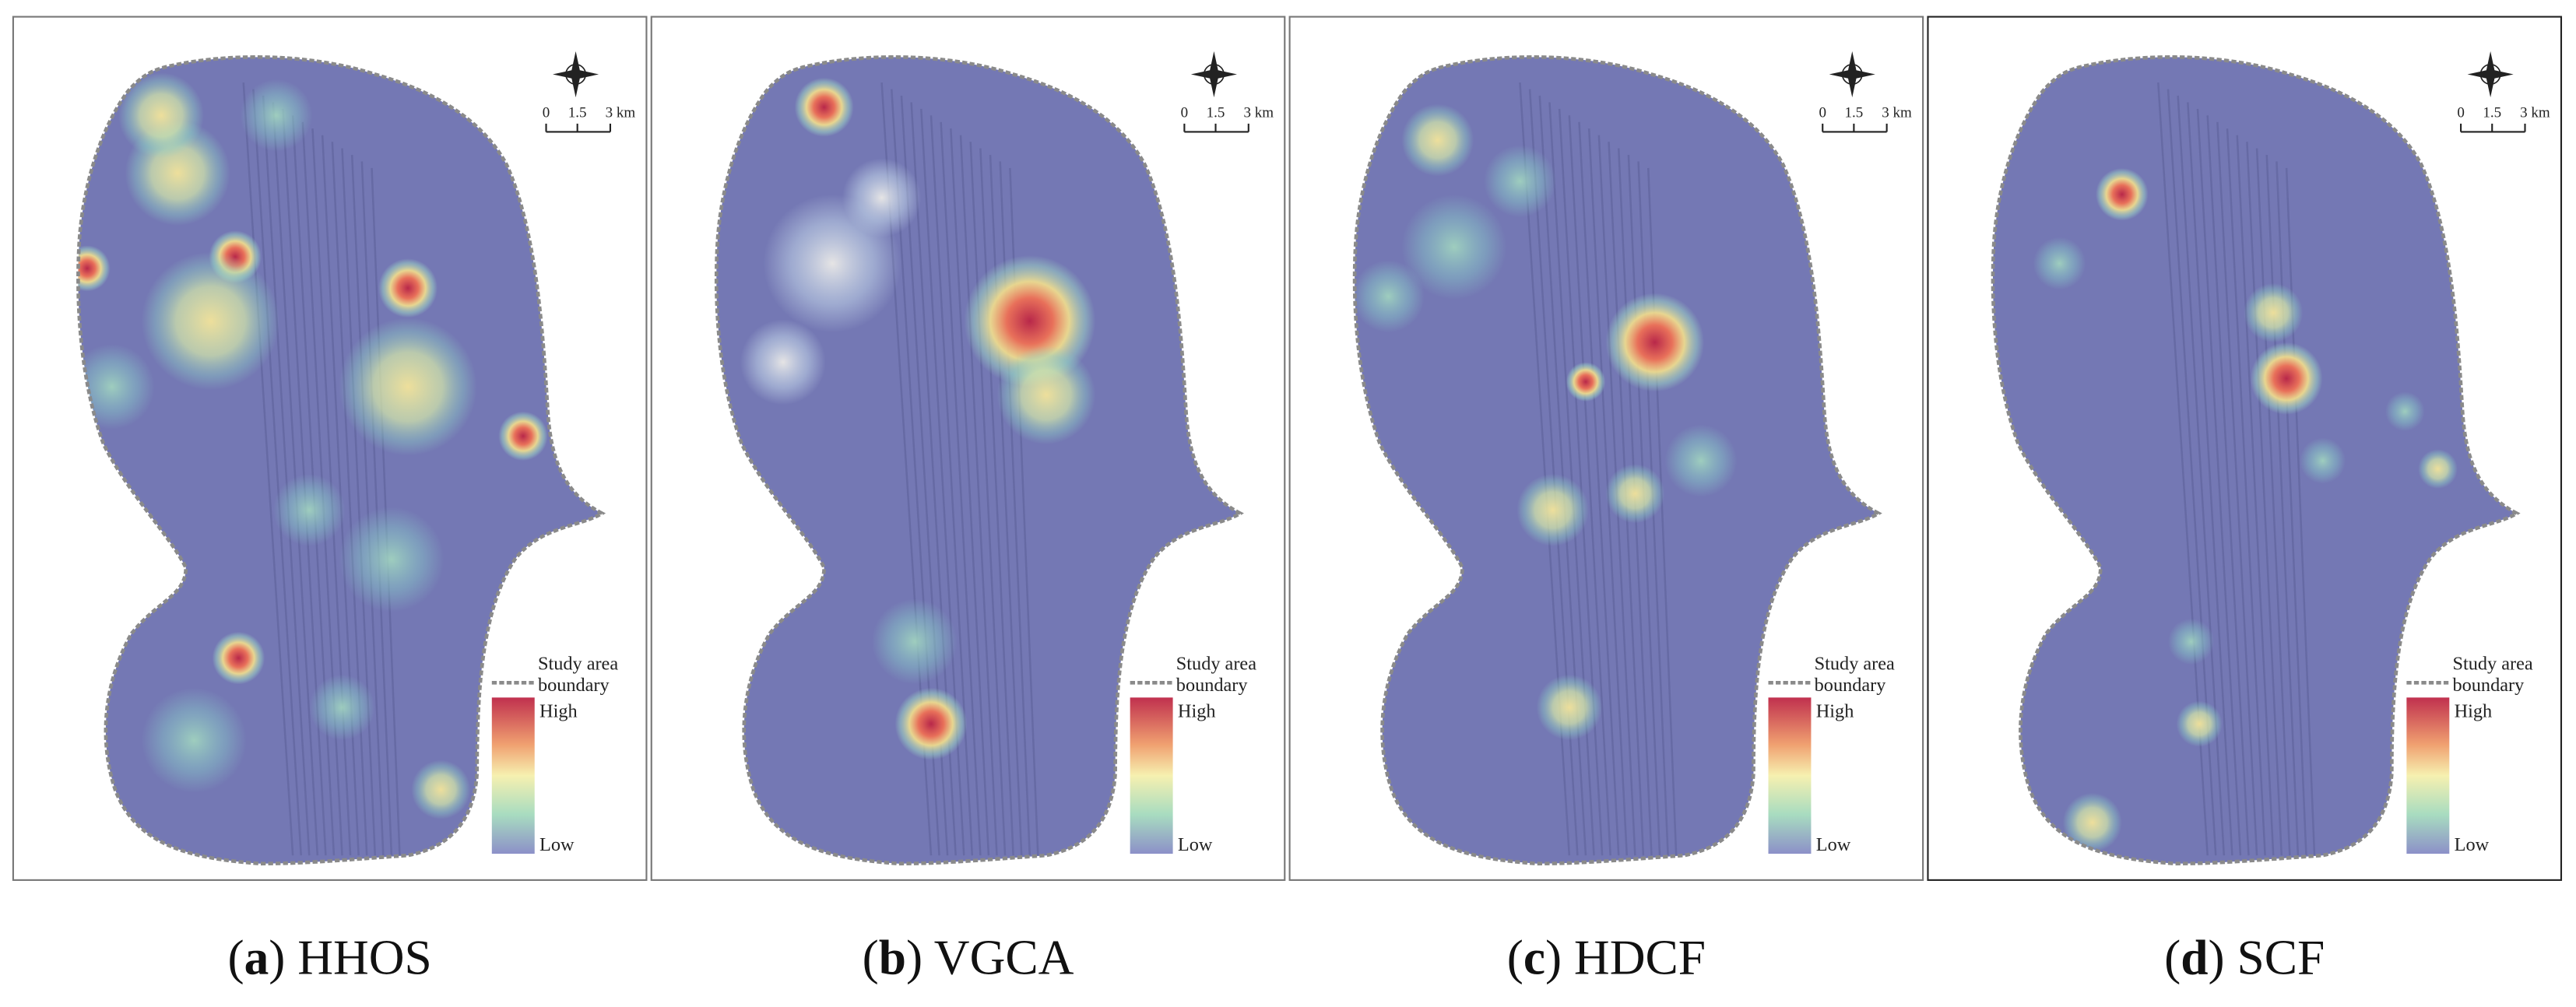 This screenshot has width=2576, height=1007. I want to click on north-arrow, so click(1213, 74).